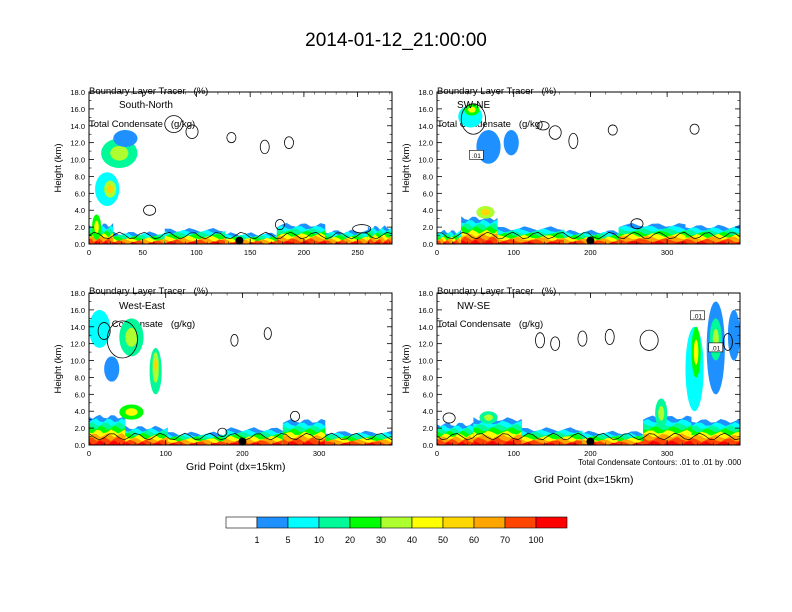 The image size is (792, 612). What do you see at coordinates (490, 324) in the screenshot?
I see `panel-4-header-line2: Total Condensate (g/kg)` at bounding box center [490, 324].